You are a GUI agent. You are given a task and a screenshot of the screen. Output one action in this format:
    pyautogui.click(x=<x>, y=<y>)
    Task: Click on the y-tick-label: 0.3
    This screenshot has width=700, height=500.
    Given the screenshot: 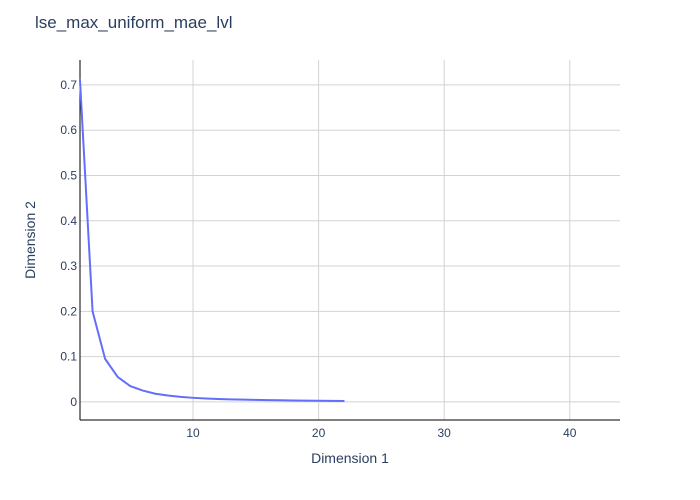 What is the action you would take?
    pyautogui.click(x=68, y=266)
    